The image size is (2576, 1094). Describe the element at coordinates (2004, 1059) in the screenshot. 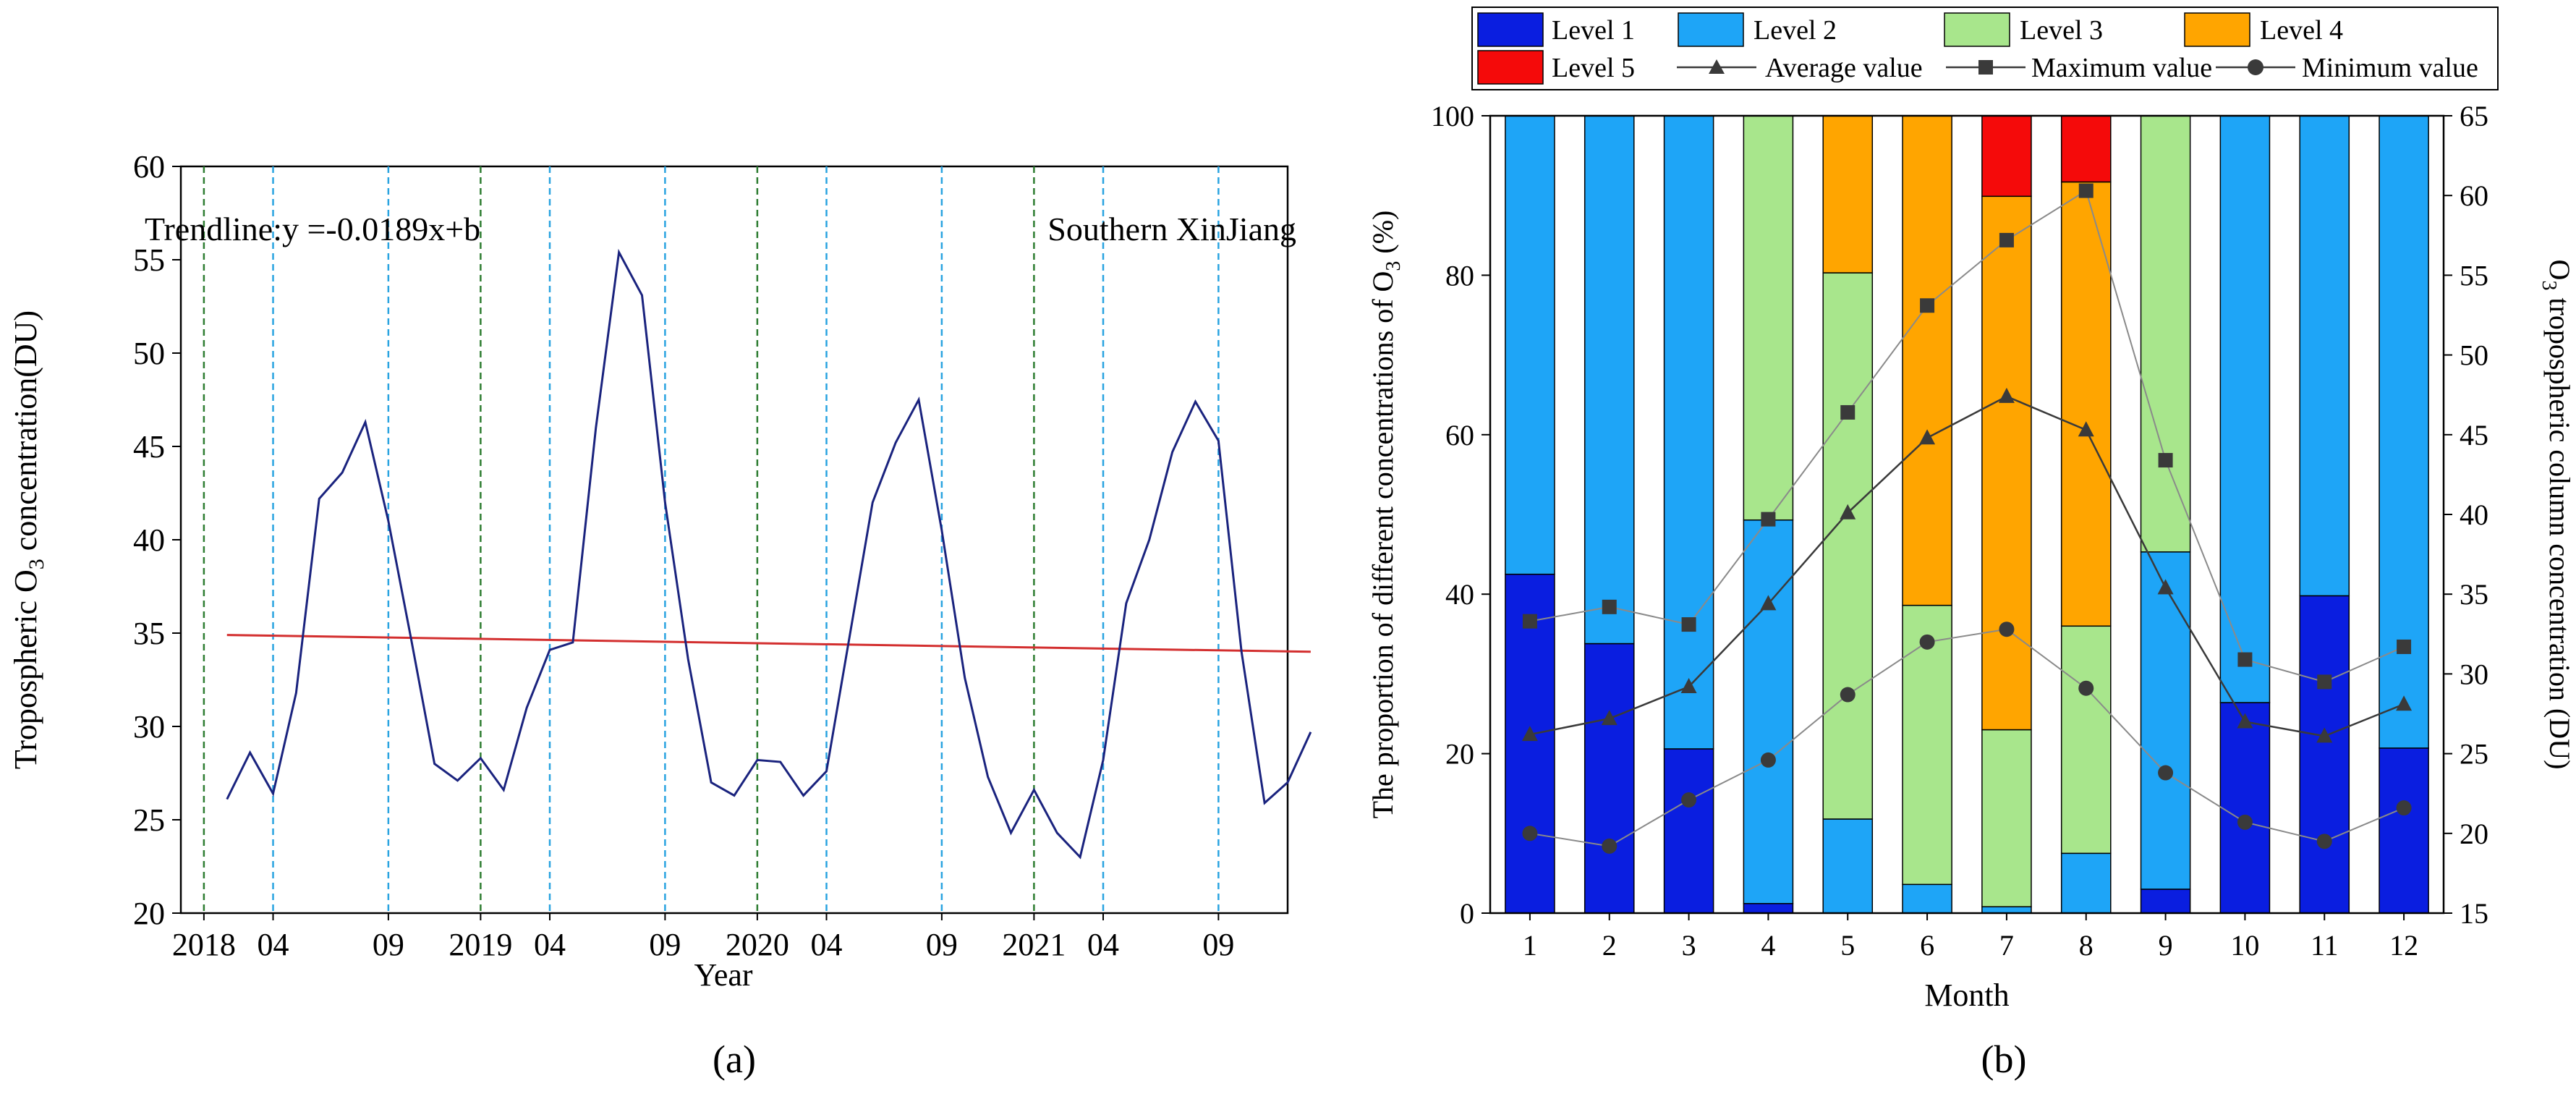

I see `panel-b-label: (b)` at that location.